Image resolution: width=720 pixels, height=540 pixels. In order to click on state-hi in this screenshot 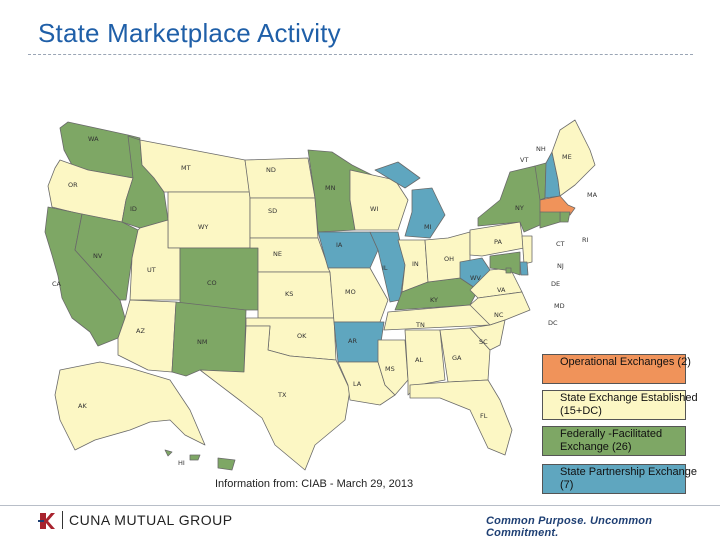, I will do `click(200, 460)`.